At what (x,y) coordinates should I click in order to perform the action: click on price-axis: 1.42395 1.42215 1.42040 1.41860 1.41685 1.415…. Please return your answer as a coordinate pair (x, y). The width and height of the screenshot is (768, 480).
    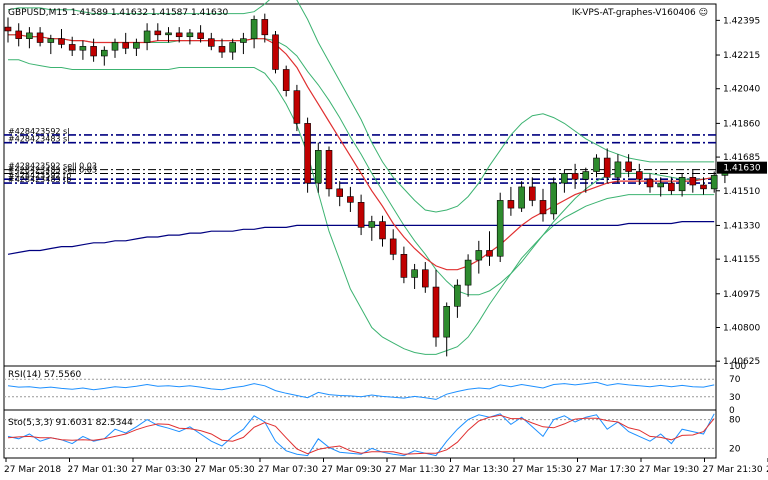
    Looking at the image, I should click on (738, 191).